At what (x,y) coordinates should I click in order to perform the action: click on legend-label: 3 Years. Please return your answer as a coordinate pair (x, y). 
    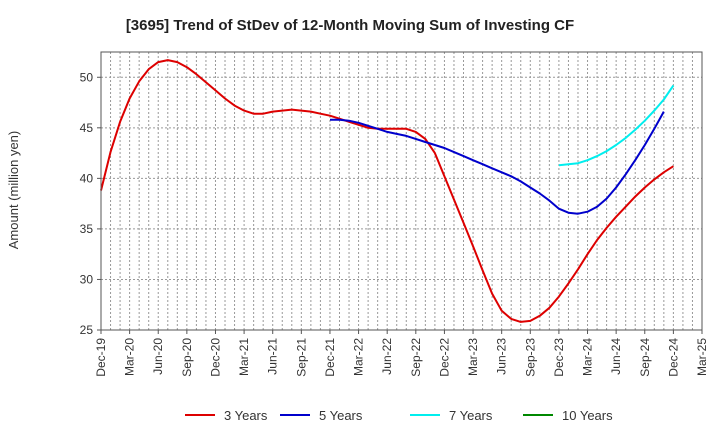
    Looking at the image, I should click on (246, 415).